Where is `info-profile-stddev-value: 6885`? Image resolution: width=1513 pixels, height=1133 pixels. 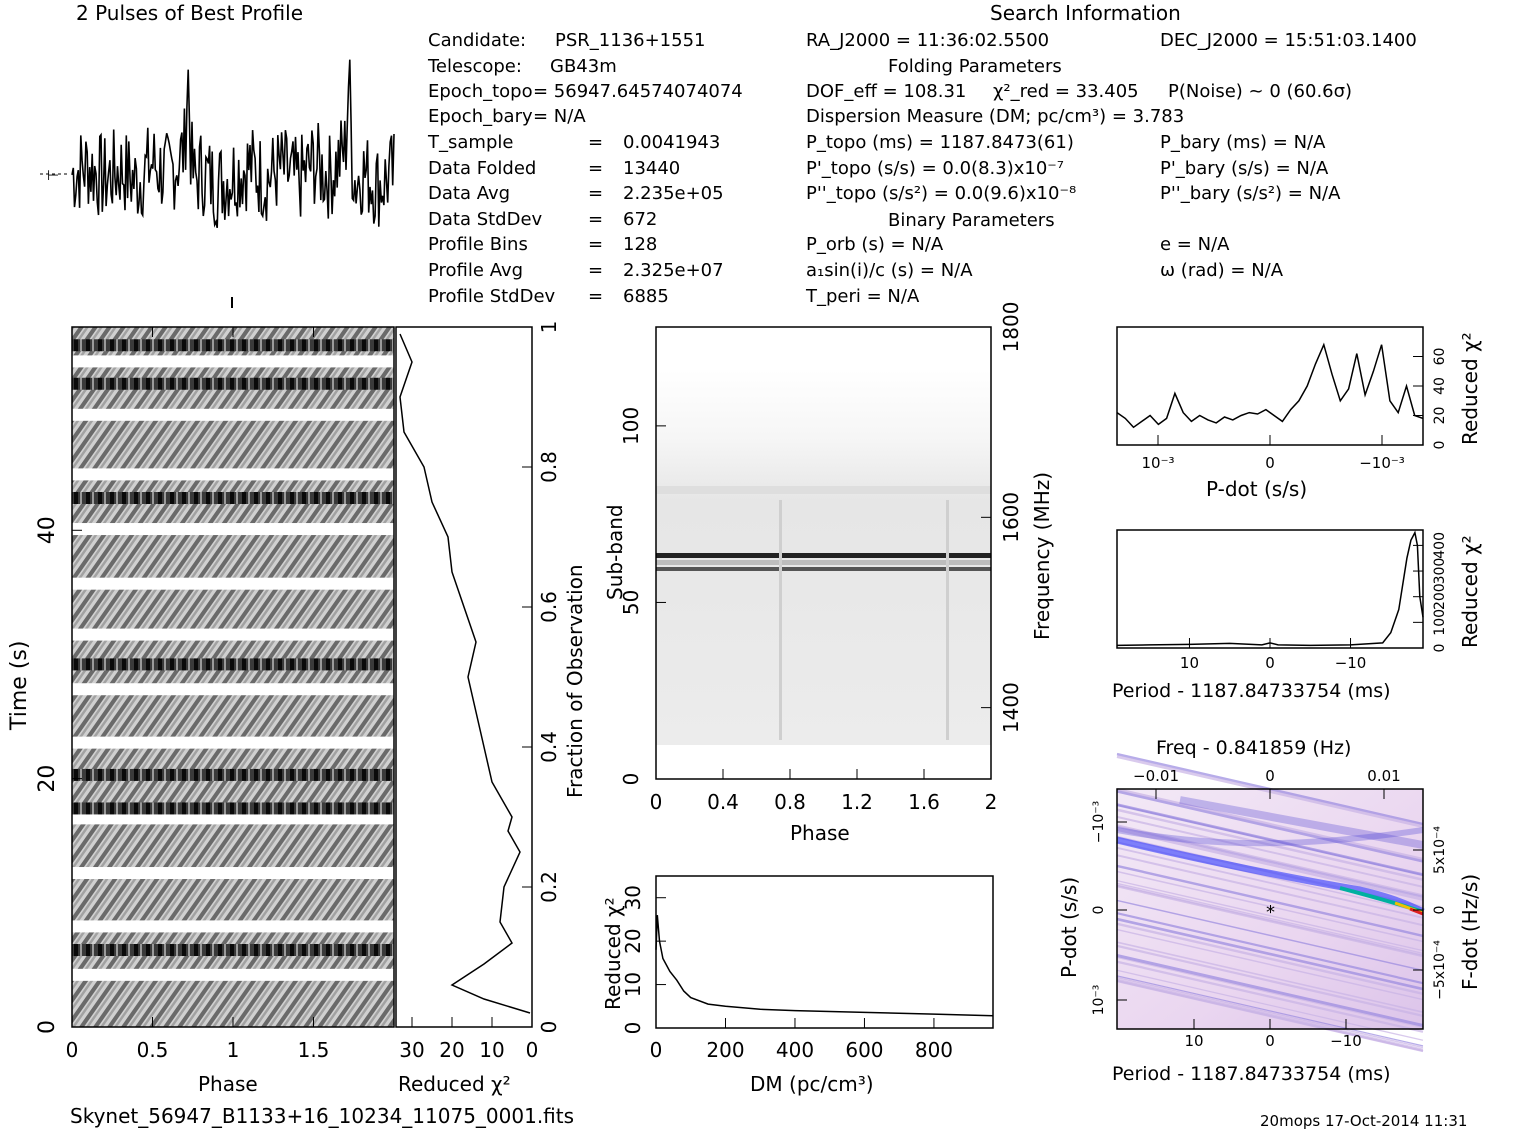 info-profile-stddev-value: 6885 is located at coordinates (646, 296).